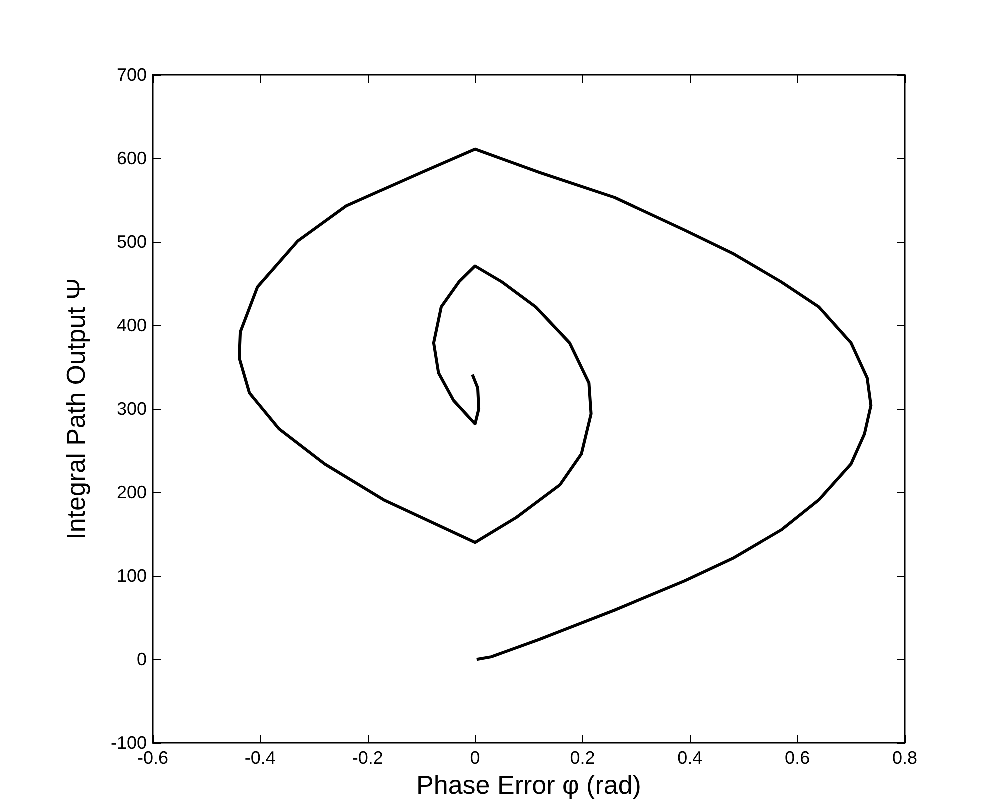 The image size is (994, 811). I want to click on x-axis-title: Phase Error φ (rad), so click(529, 785).